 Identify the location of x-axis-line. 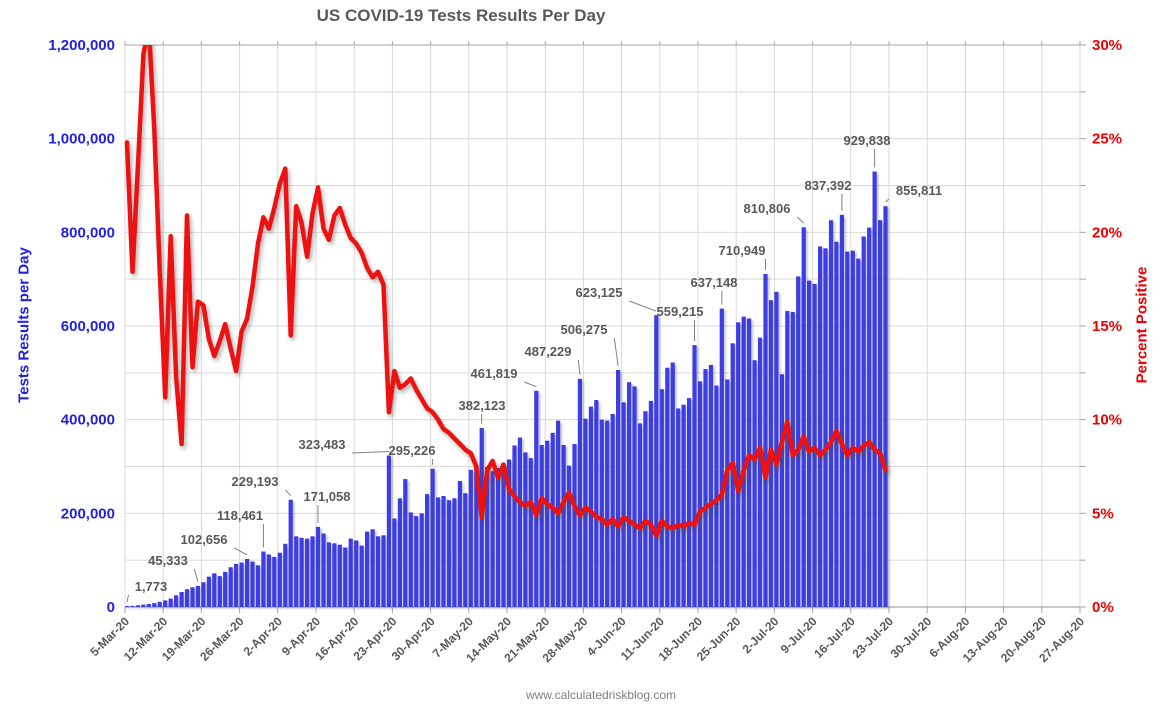
(602, 609).